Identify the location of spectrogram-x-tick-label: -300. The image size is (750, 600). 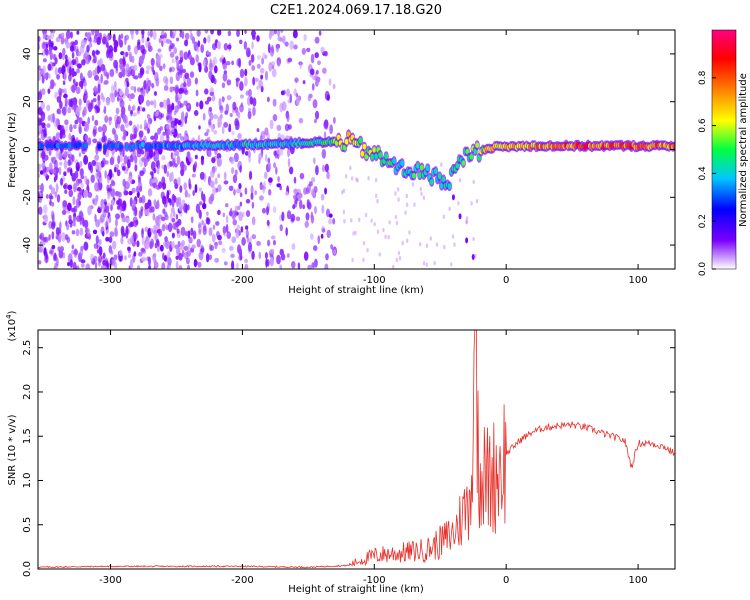
(110, 280).